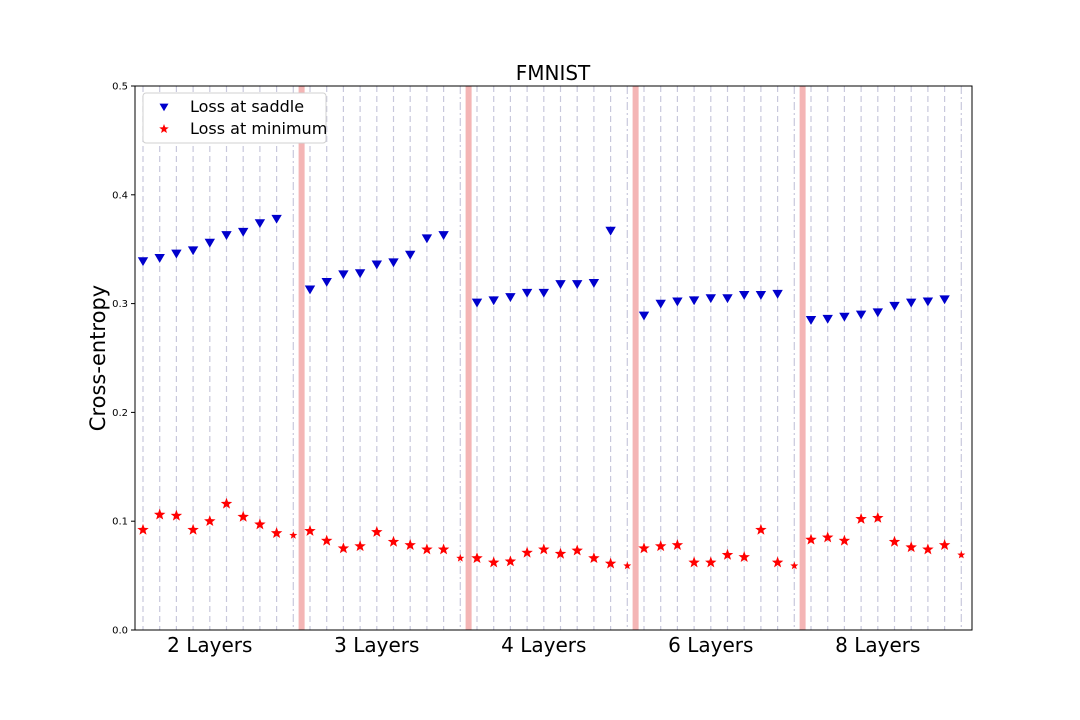 This screenshot has height=720, width=1080. I want to click on chart-title: FMNIST, so click(553, 73).